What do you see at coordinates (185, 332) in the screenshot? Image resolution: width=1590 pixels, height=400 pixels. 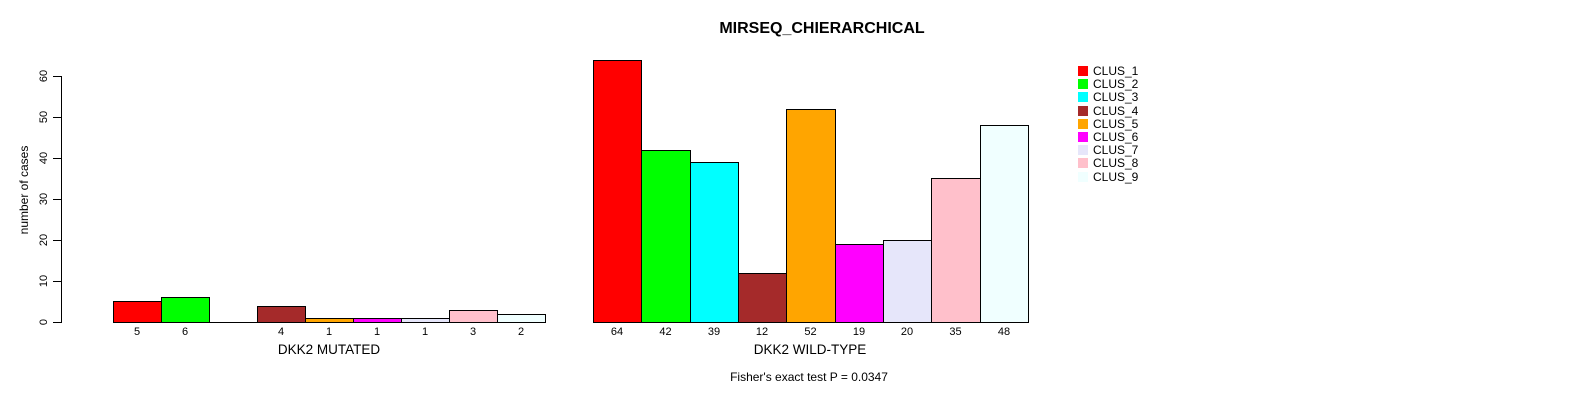 I see `bar-value-label: 6` at bounding box center [185, 332].